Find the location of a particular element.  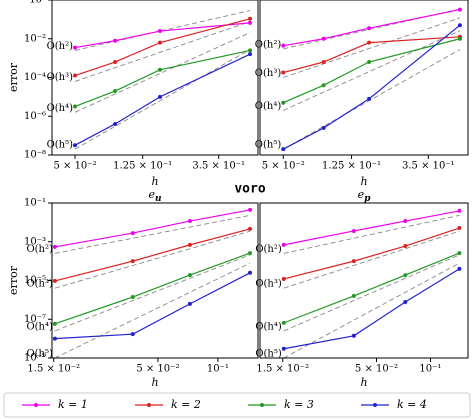

y-tick-label: 10⁻⁸ is located at coordinates (35, 155).